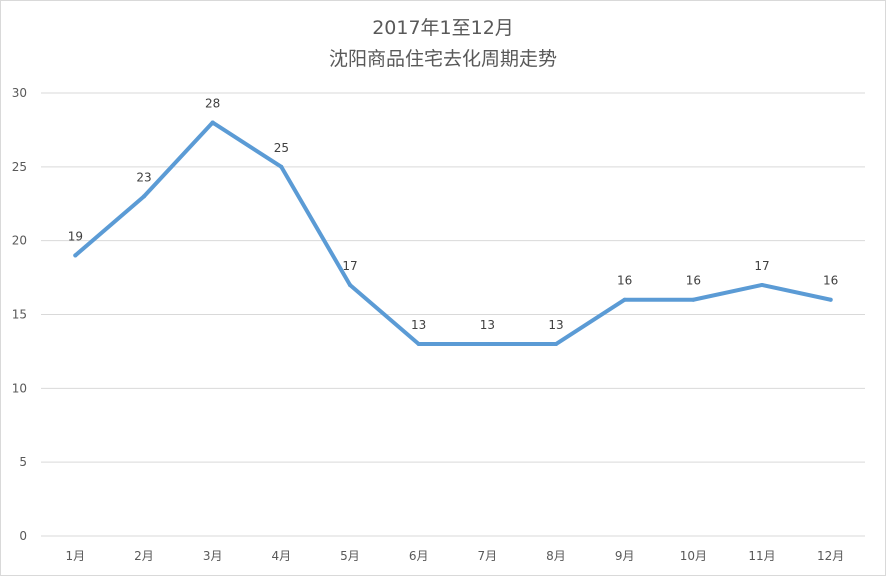 This screenshot has width=886, height=576. I want to click on x-tick-label: 6月, so click(419, 556).